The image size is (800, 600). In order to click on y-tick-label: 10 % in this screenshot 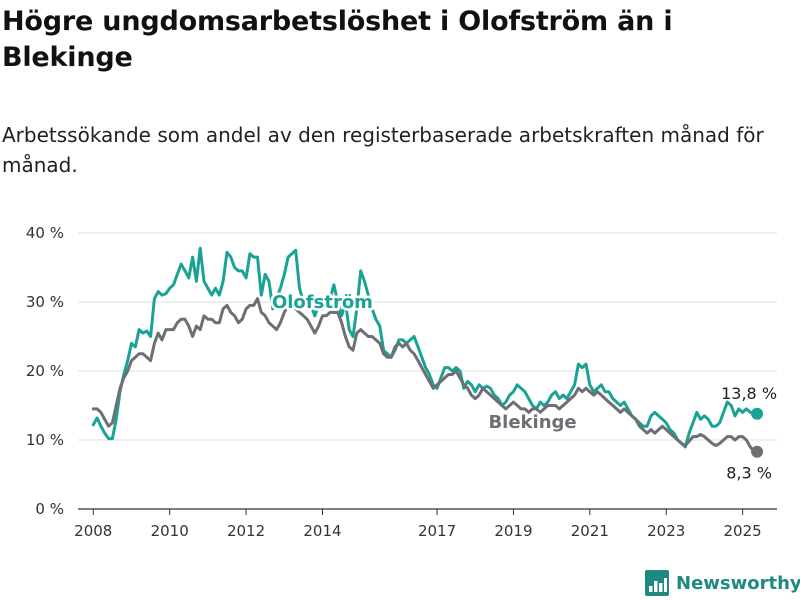, I will do `click(45, 440)`.